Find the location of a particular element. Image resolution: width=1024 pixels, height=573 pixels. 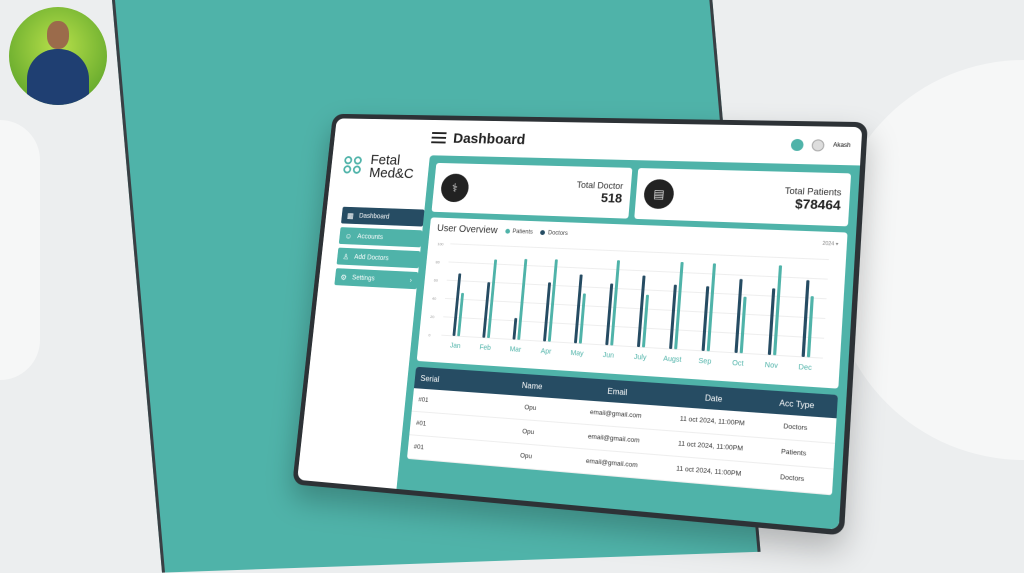

sidebar-item-dashboard: ▦ Dashboard is located at coordinates (383, 216).